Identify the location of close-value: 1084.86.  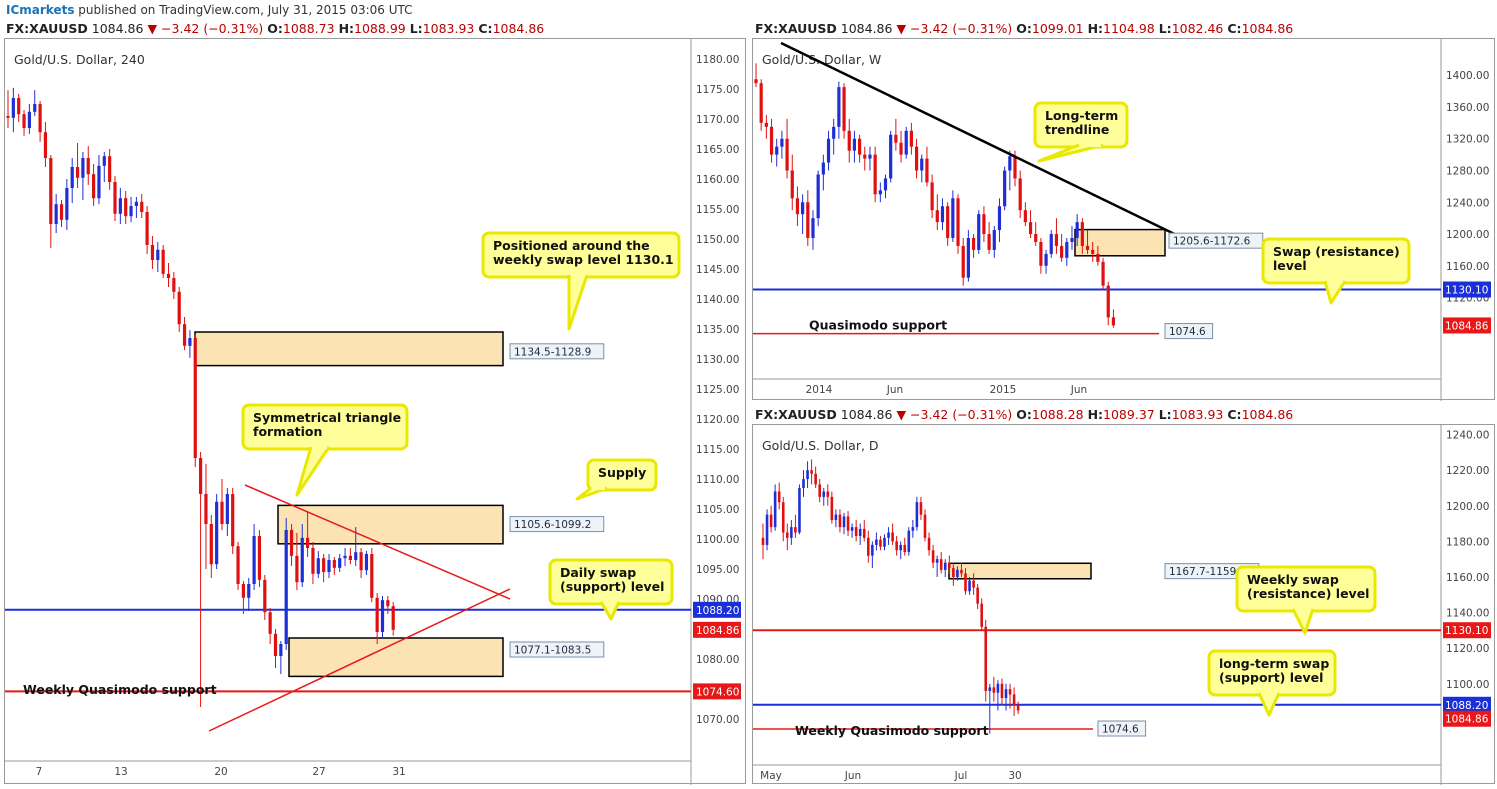
(1267, 414).